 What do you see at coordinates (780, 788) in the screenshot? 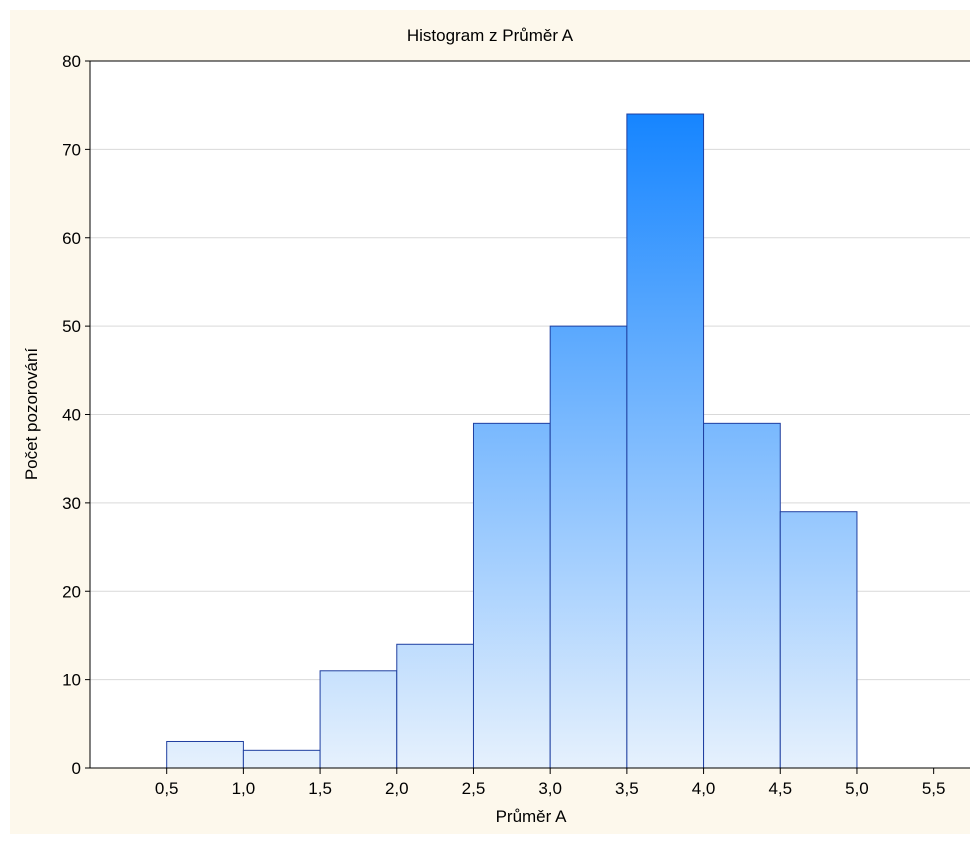
I see `x-tick-label: 4,5` at bounding box center [780, 788].